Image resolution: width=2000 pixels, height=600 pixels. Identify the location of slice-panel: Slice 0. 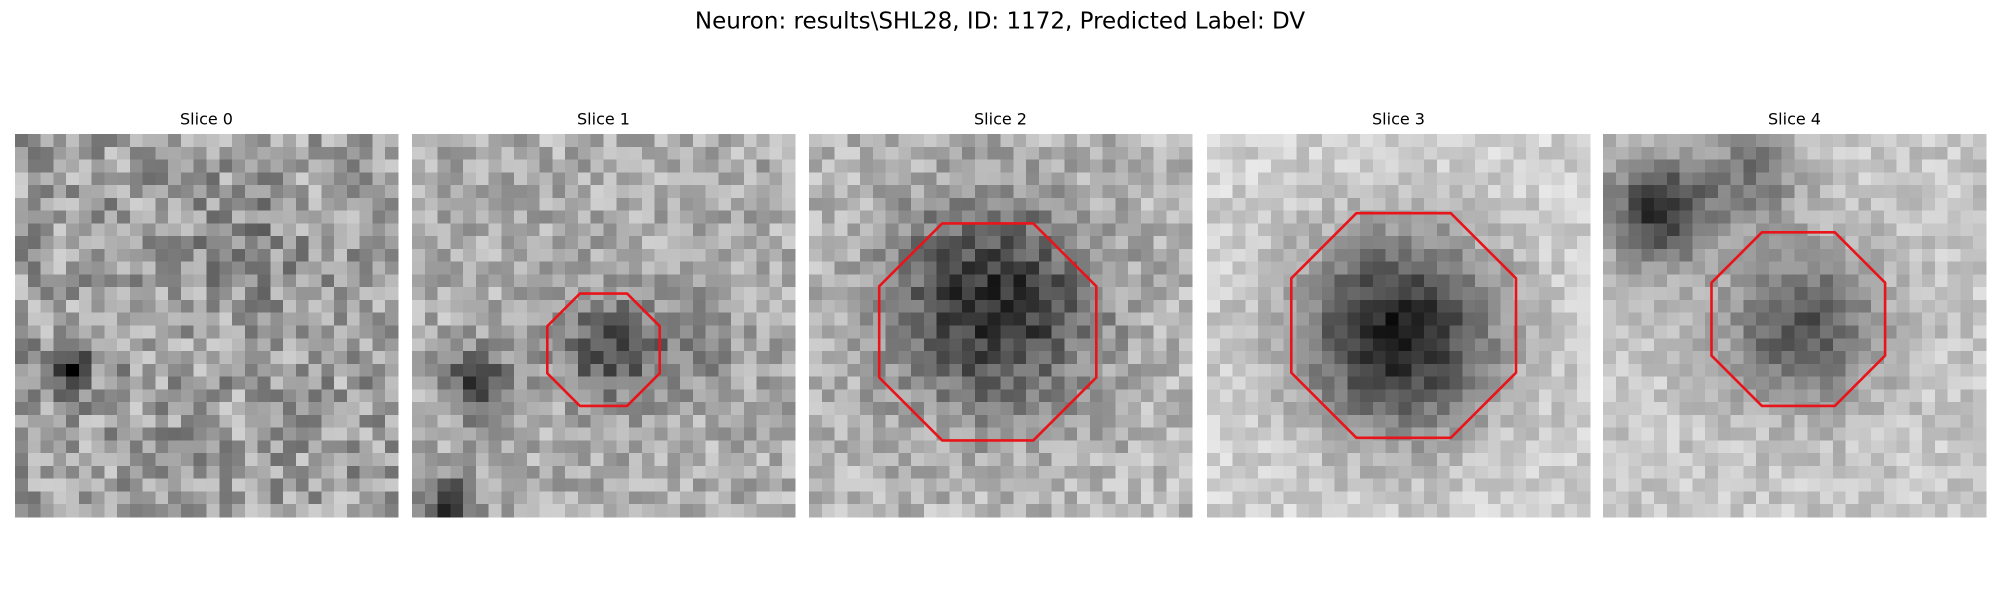
(207, 314).